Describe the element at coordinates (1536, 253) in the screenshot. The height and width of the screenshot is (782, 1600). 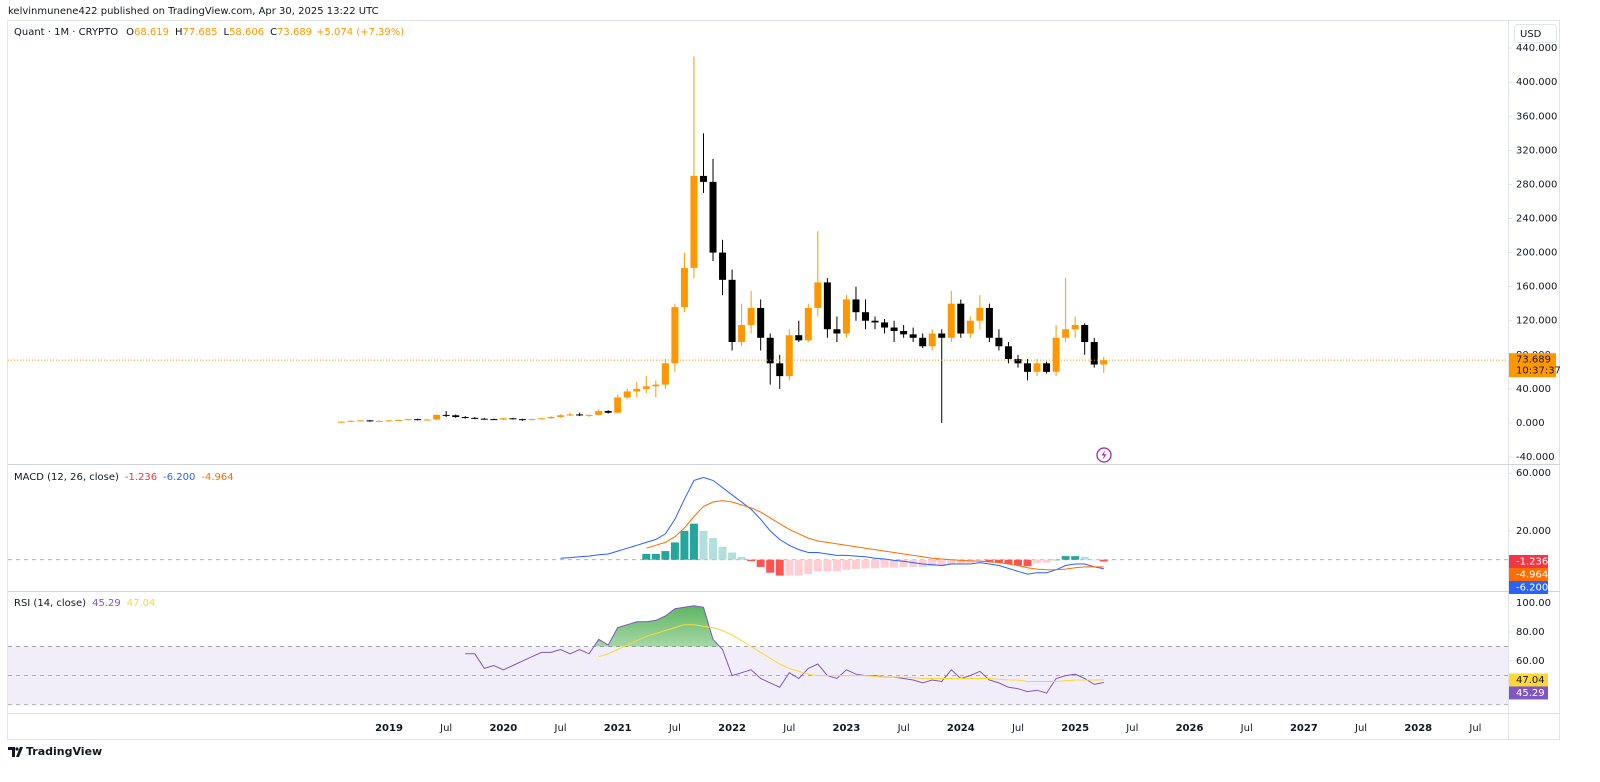
I see `y-tick-label: 200.000` at that location.